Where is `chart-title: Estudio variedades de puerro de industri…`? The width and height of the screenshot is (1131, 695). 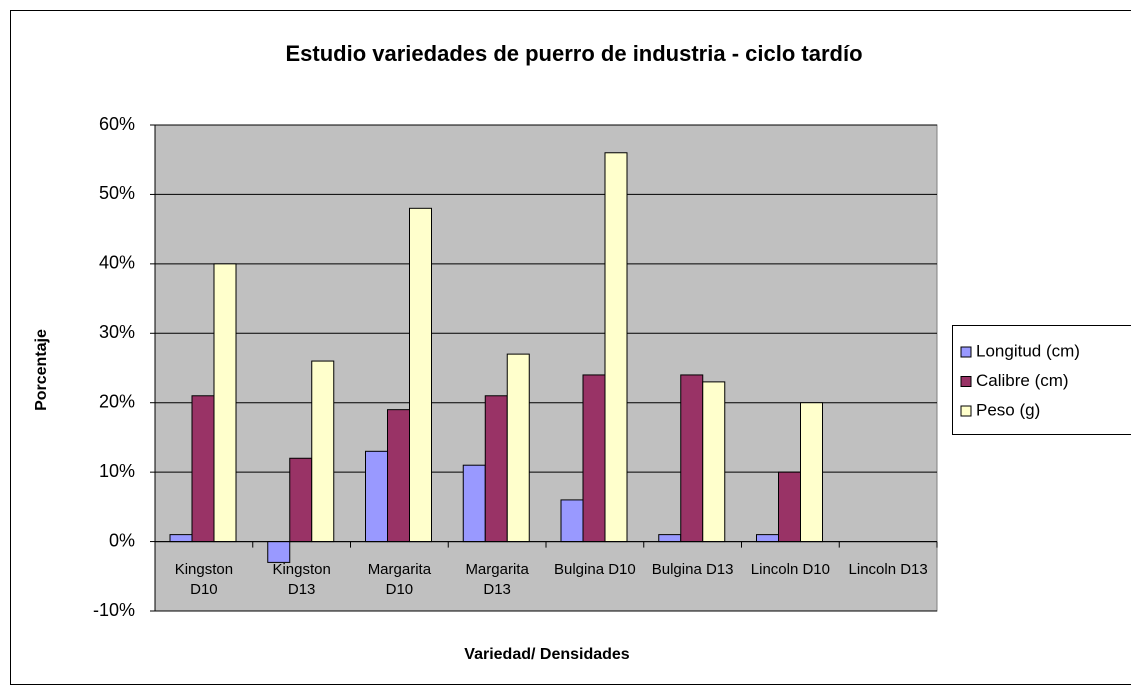
chart-title: Estudio variedades de puerro de industri… is located at coordinates (573, 53).